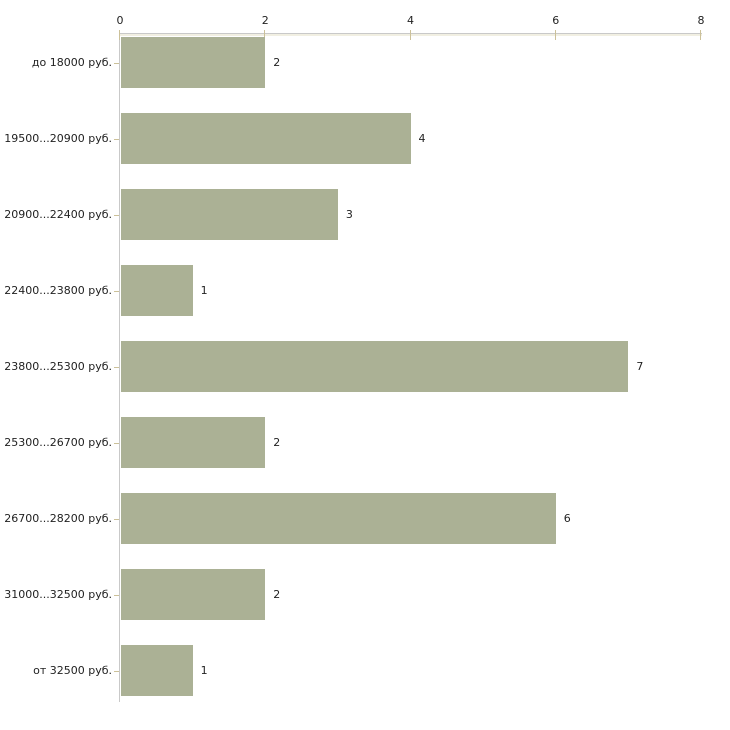  I want to click on category-label: до 18000 руб., so click(71, 62).